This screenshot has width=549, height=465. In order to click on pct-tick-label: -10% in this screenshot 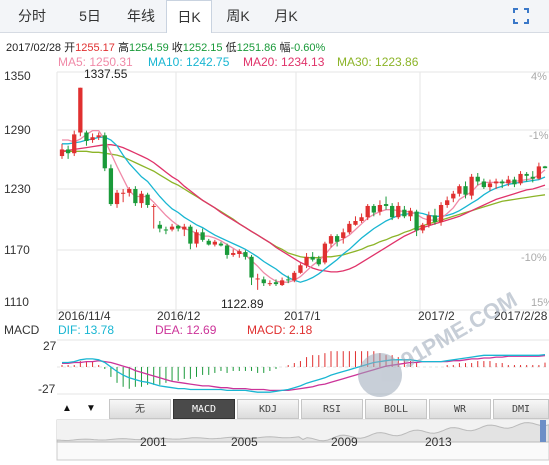, I will do `click(534, 258)`.